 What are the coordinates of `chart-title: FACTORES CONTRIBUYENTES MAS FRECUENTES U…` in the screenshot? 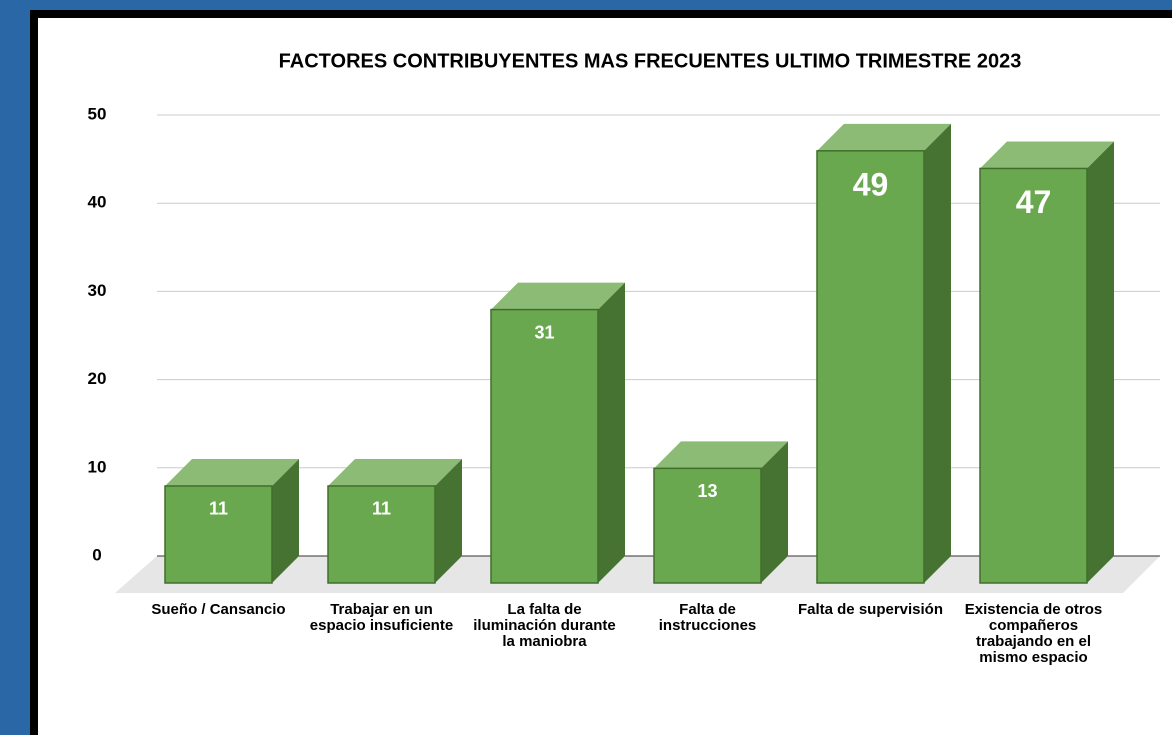 It's located at (650, 61).